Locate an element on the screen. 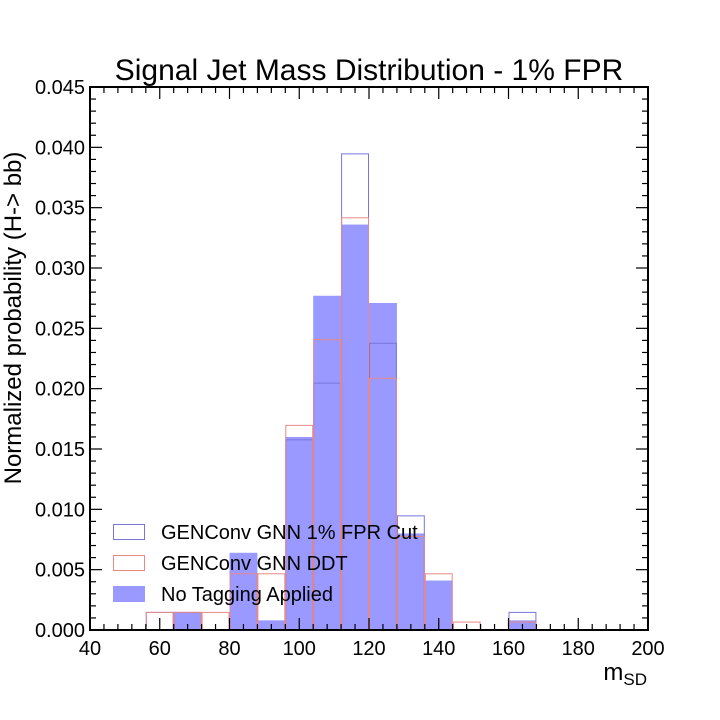 This screenshot has height=720, width=720. y-tick-label: 0.045 is located at coordinates (60, 88).